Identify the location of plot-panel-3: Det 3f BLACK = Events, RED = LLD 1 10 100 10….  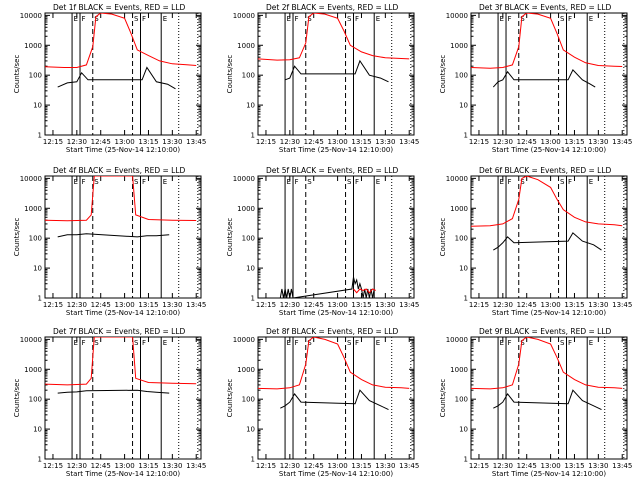
(535, 78).